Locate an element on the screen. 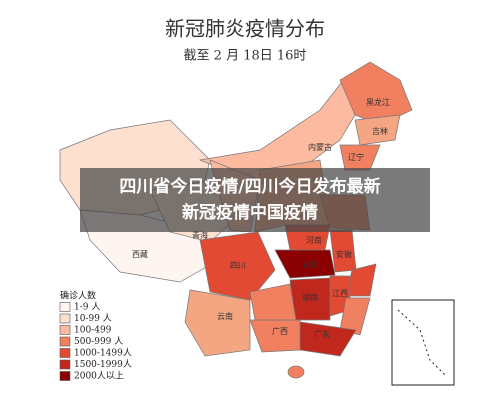 This screenshot has height=408, width=500. province-label: 辽宁 is located at coordinates (356, 157).